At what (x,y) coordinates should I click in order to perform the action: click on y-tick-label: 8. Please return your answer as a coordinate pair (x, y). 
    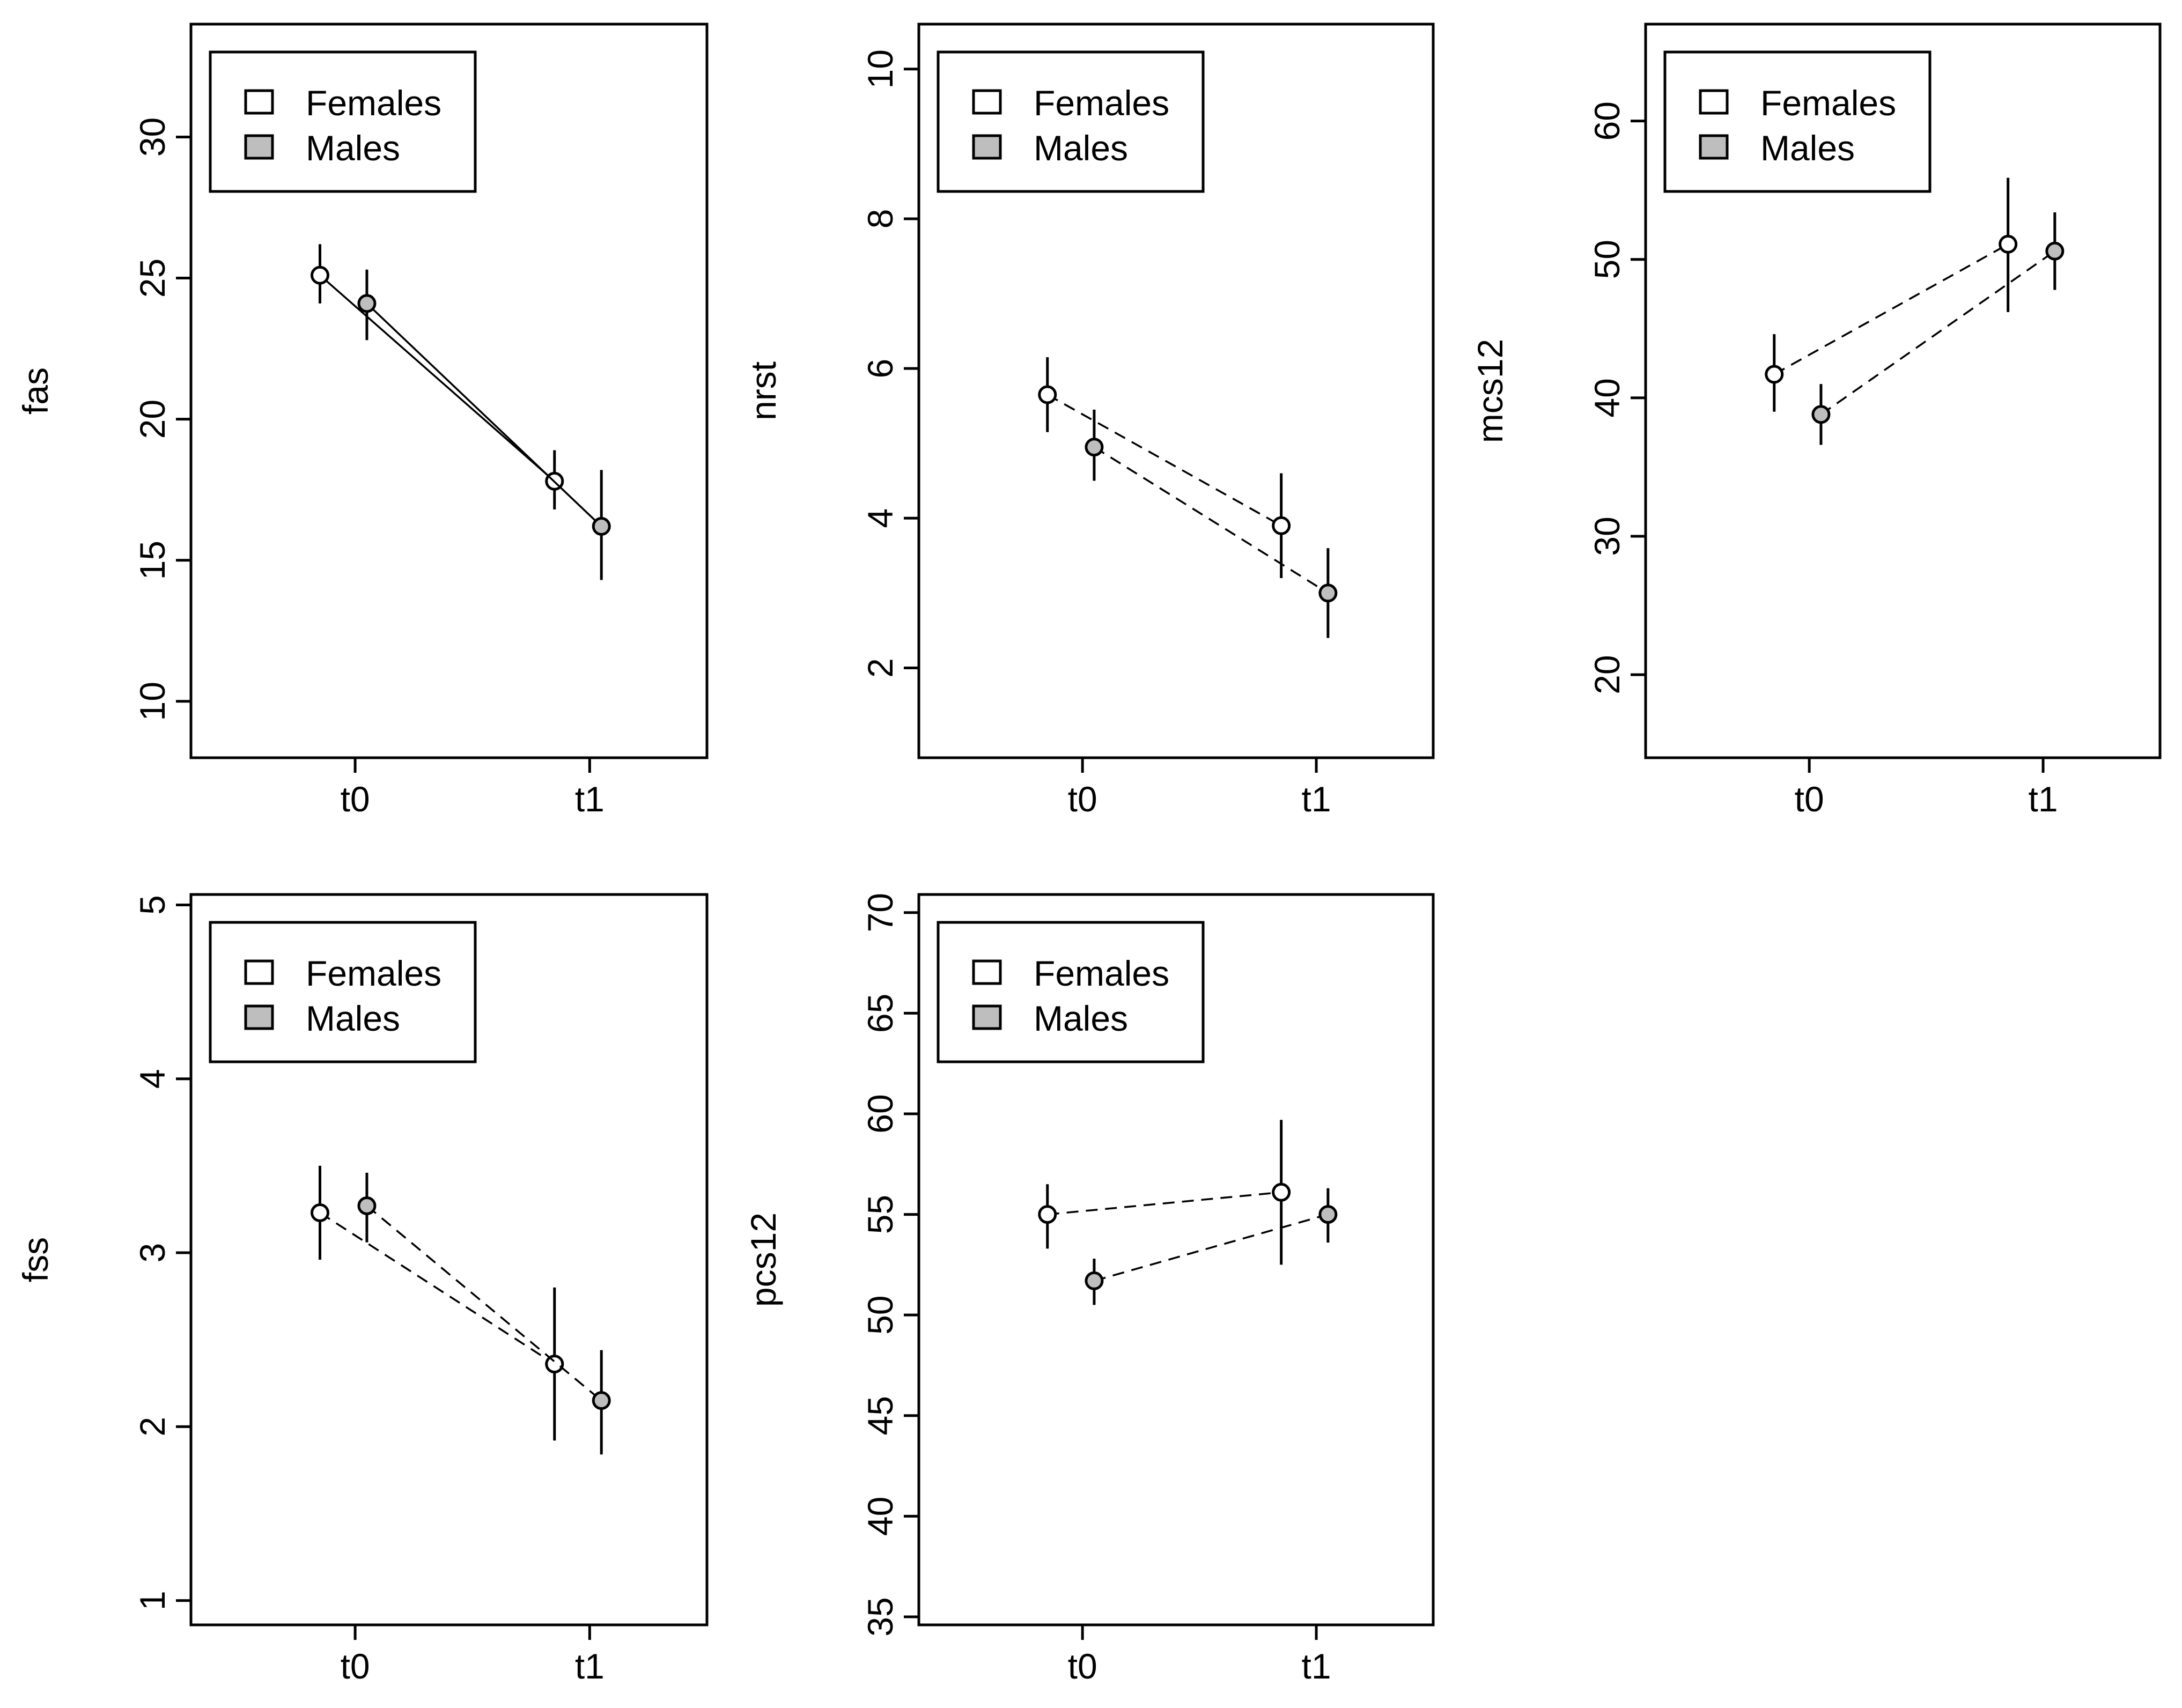
    Looking at the image, I should click on (880, 219).